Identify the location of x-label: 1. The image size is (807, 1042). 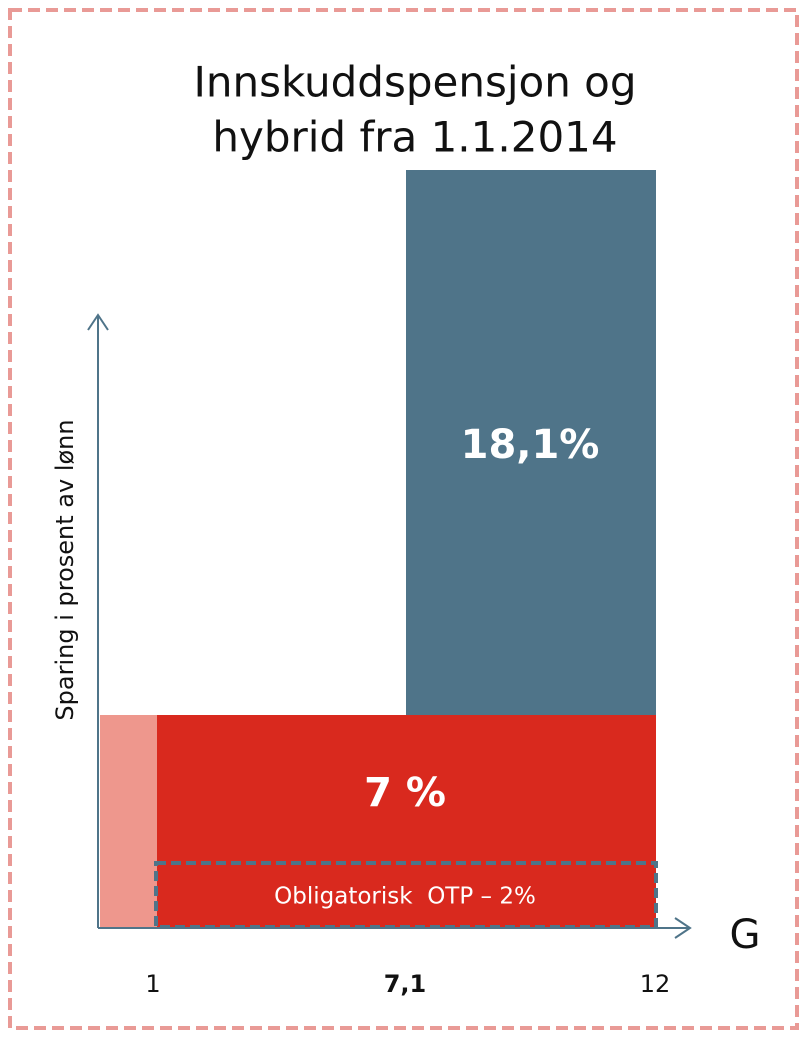
(152, 984).